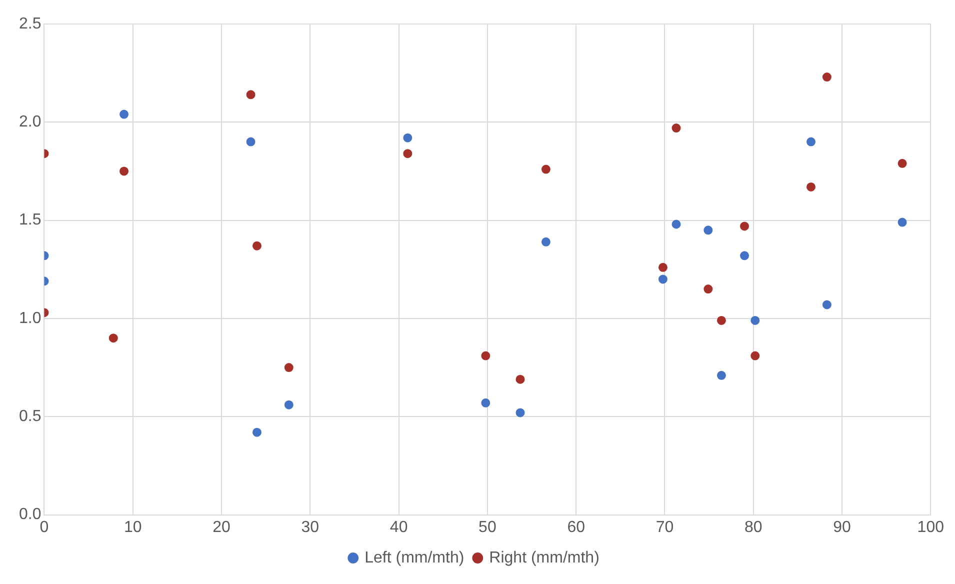  I want to click on y-tick-label: 1.5, so click(30, 220).